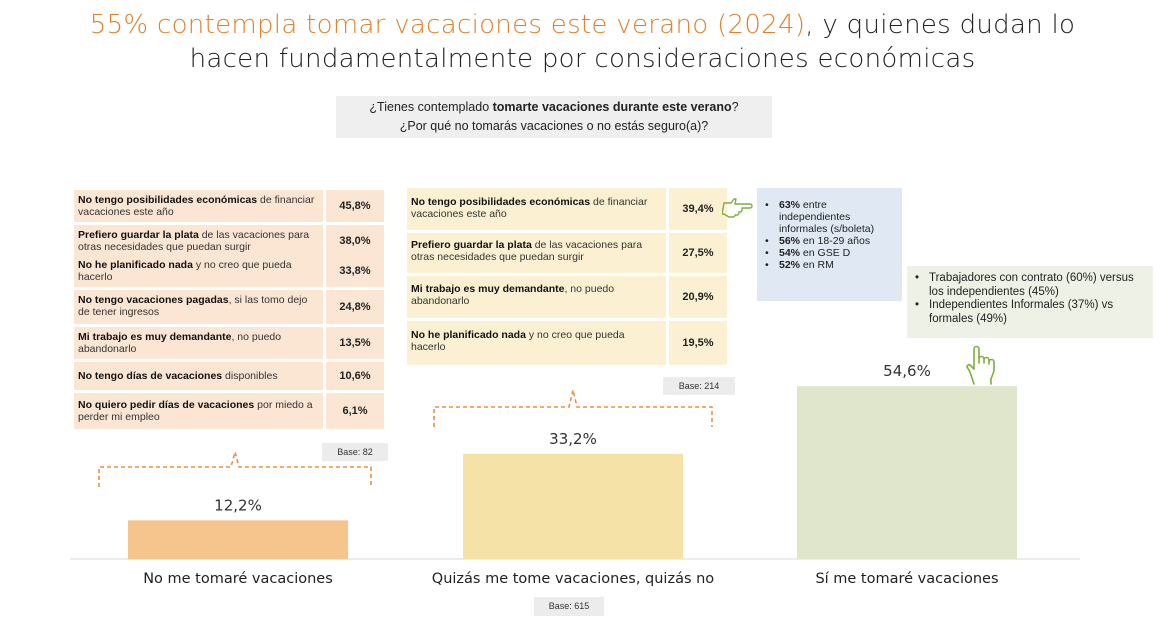 Image resolution: width=1165 pixels, height=617 pixels. What do you see at coordinates (235, 467) in the screenshot?
I see `bracket-no` at bounding box center [235, 467].